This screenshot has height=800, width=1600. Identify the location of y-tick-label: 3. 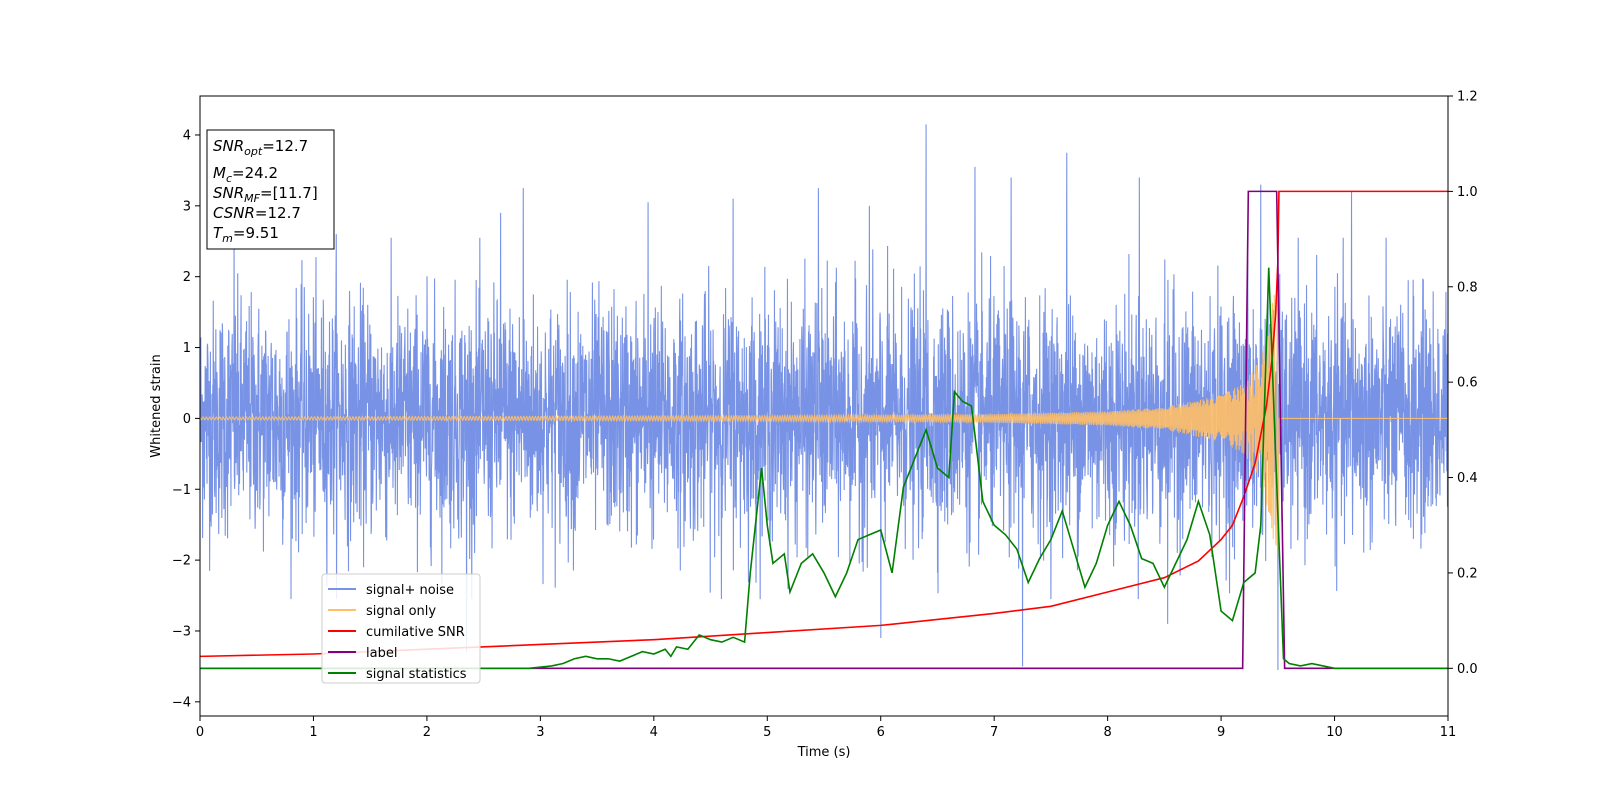
(187, 206).